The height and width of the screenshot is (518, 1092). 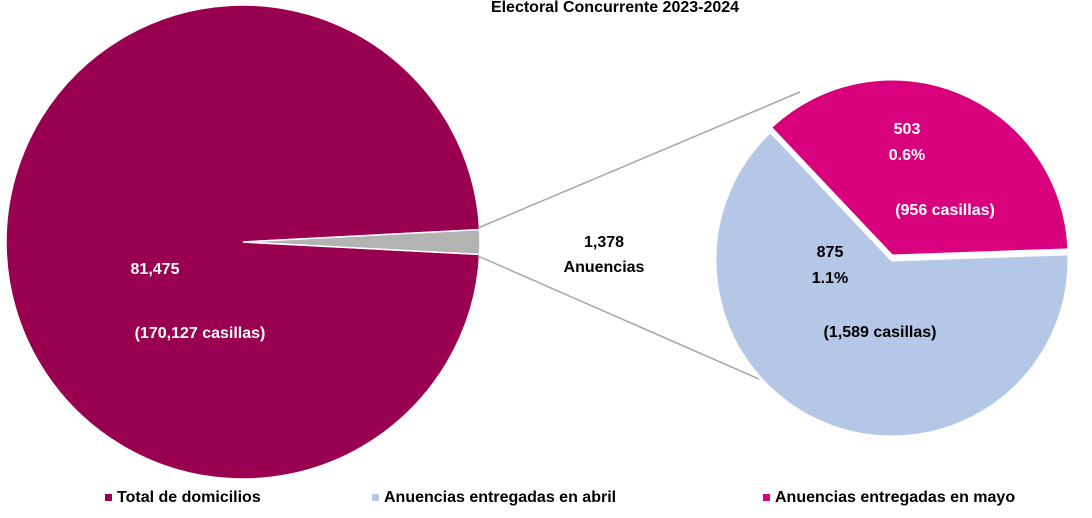 What do you see at coordinates (895, 497) in the screenshot?
I see `legend-label: Anuencias entregadas en mayo` at bounding box center [895, 497].